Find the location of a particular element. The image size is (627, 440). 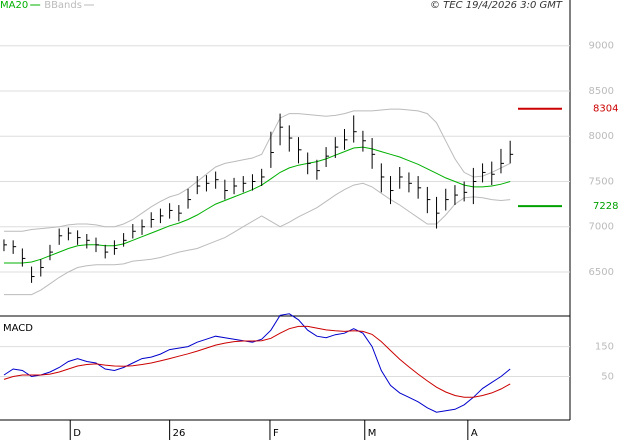

x-tick-label: 26 is located at coordinates (179, 433).